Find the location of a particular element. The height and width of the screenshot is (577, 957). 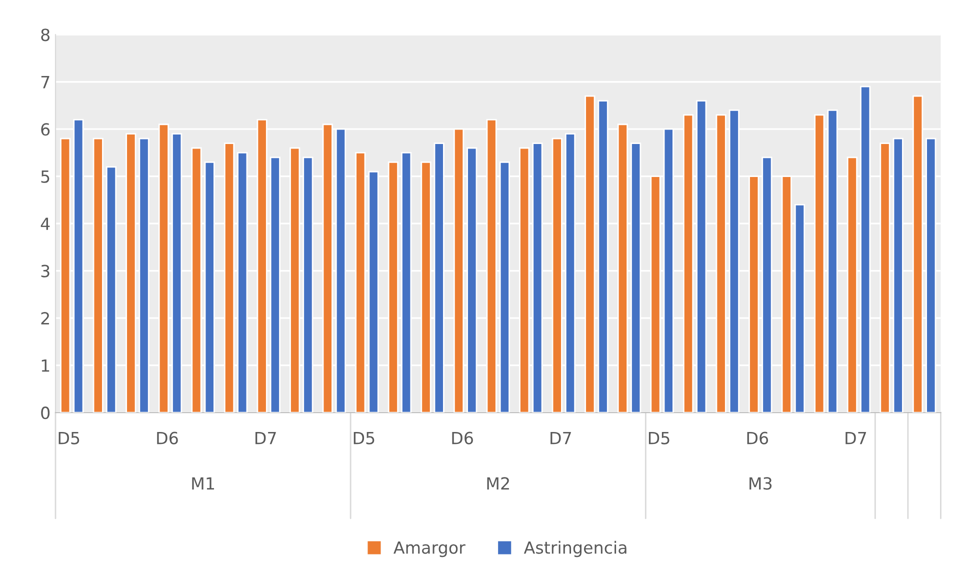

legend-label: Amargor is located at coordinates (430, 549).